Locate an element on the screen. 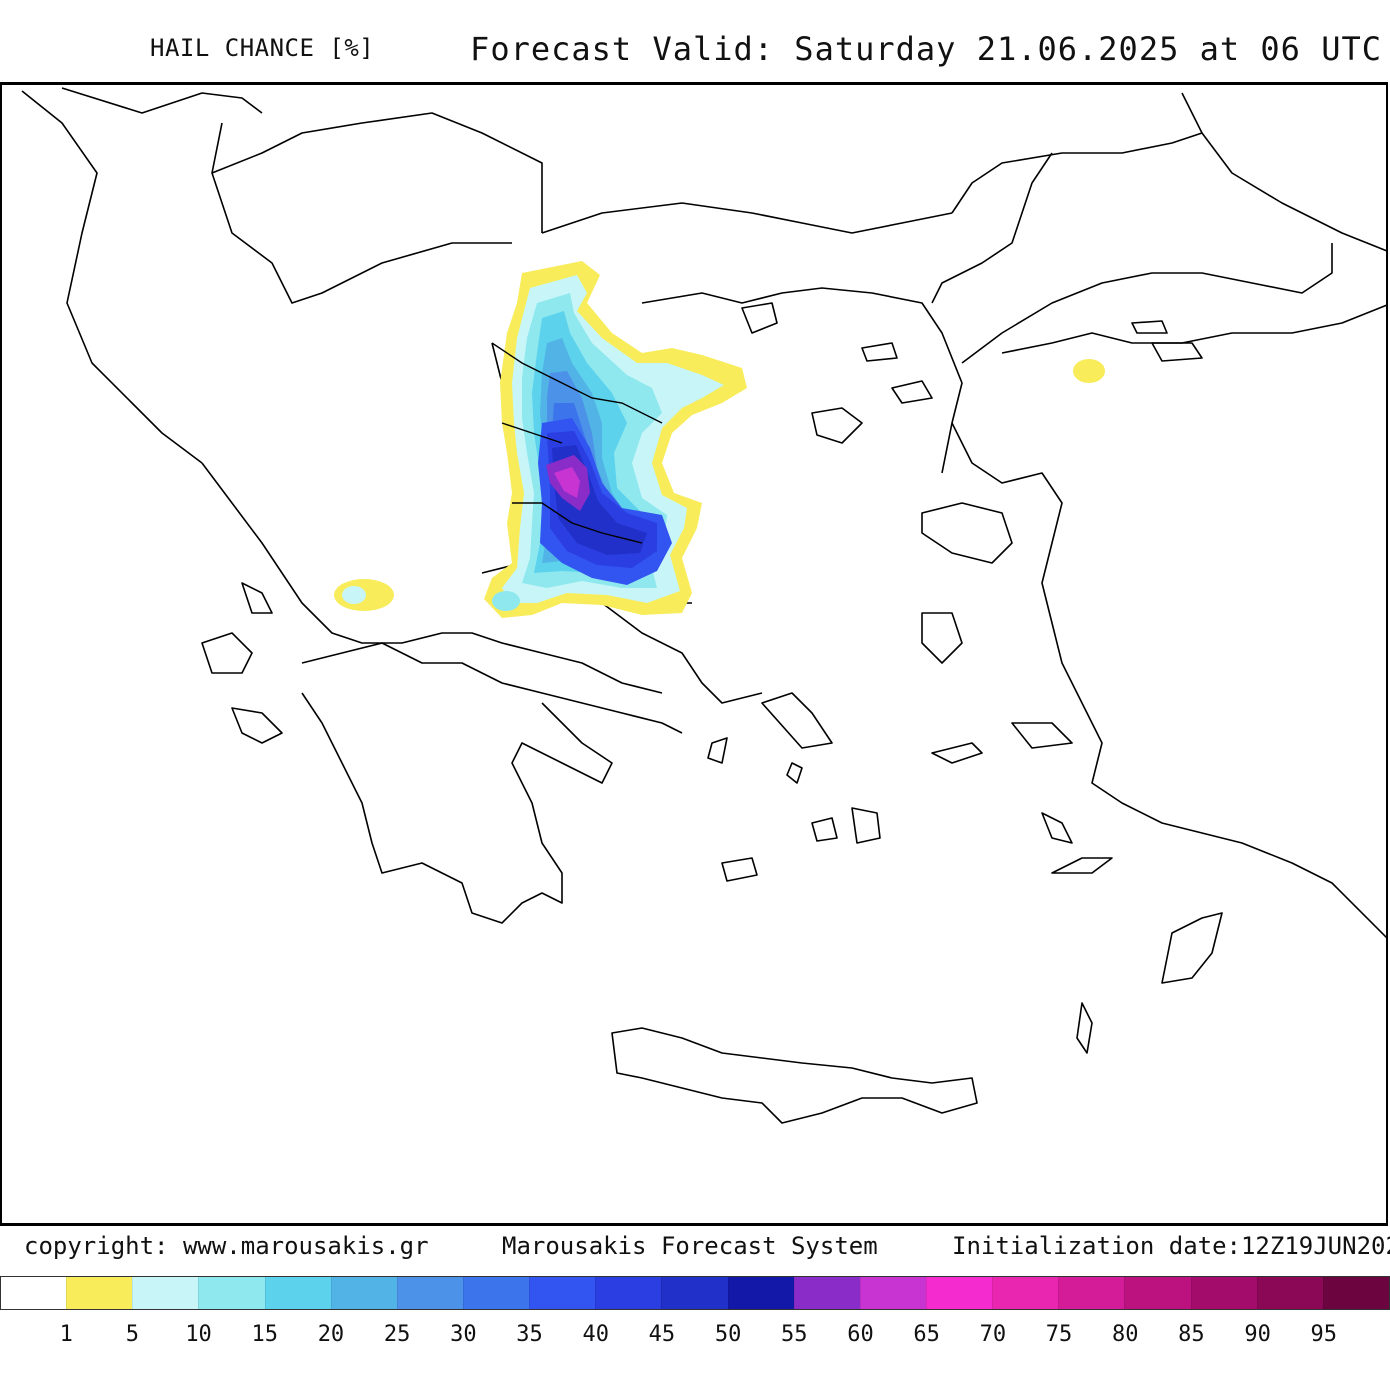 The height and width of the screenshot is (1390, 1390). color-scale-tick-label: 55 is located at coordinates (794, 1334).